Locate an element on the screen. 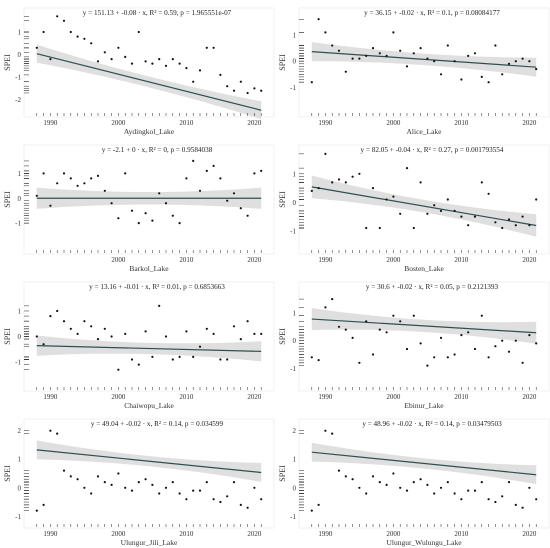  y-axis-label: SPEI is located at coordinates (7, 336).